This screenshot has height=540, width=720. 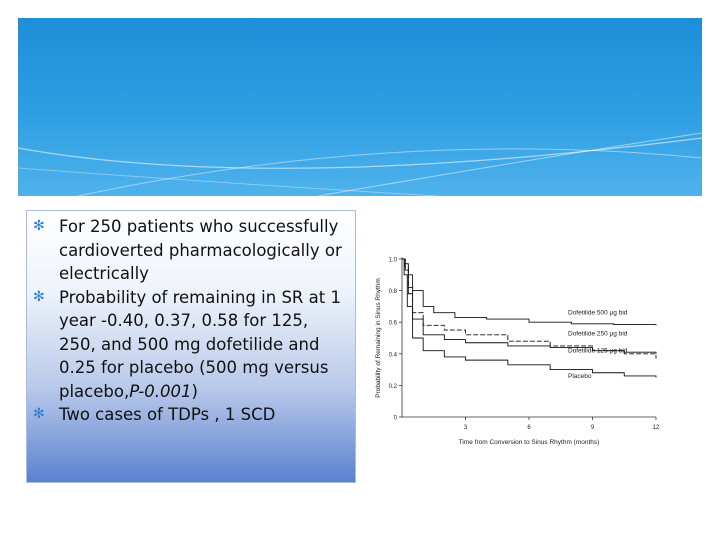 I want to click on x-tick-label: 6, so click(x=529, y=428).